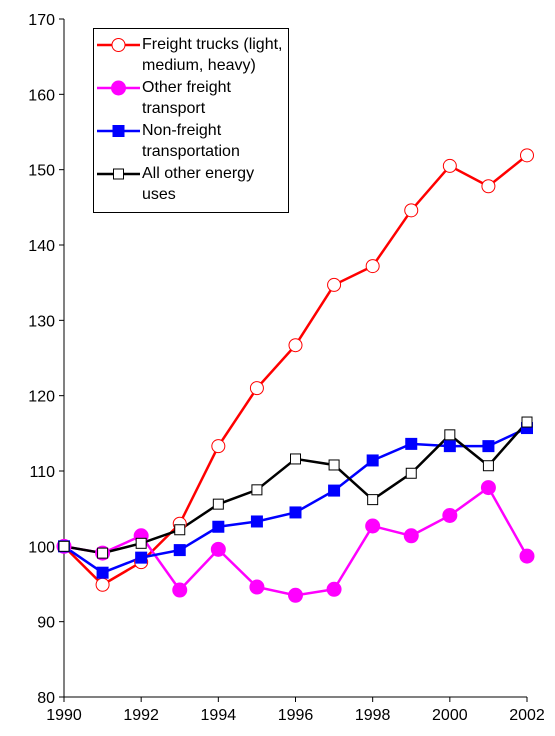 This screenshot has height=736, width=555. I want to click on y-tick-label: 170, so click(41, 20).